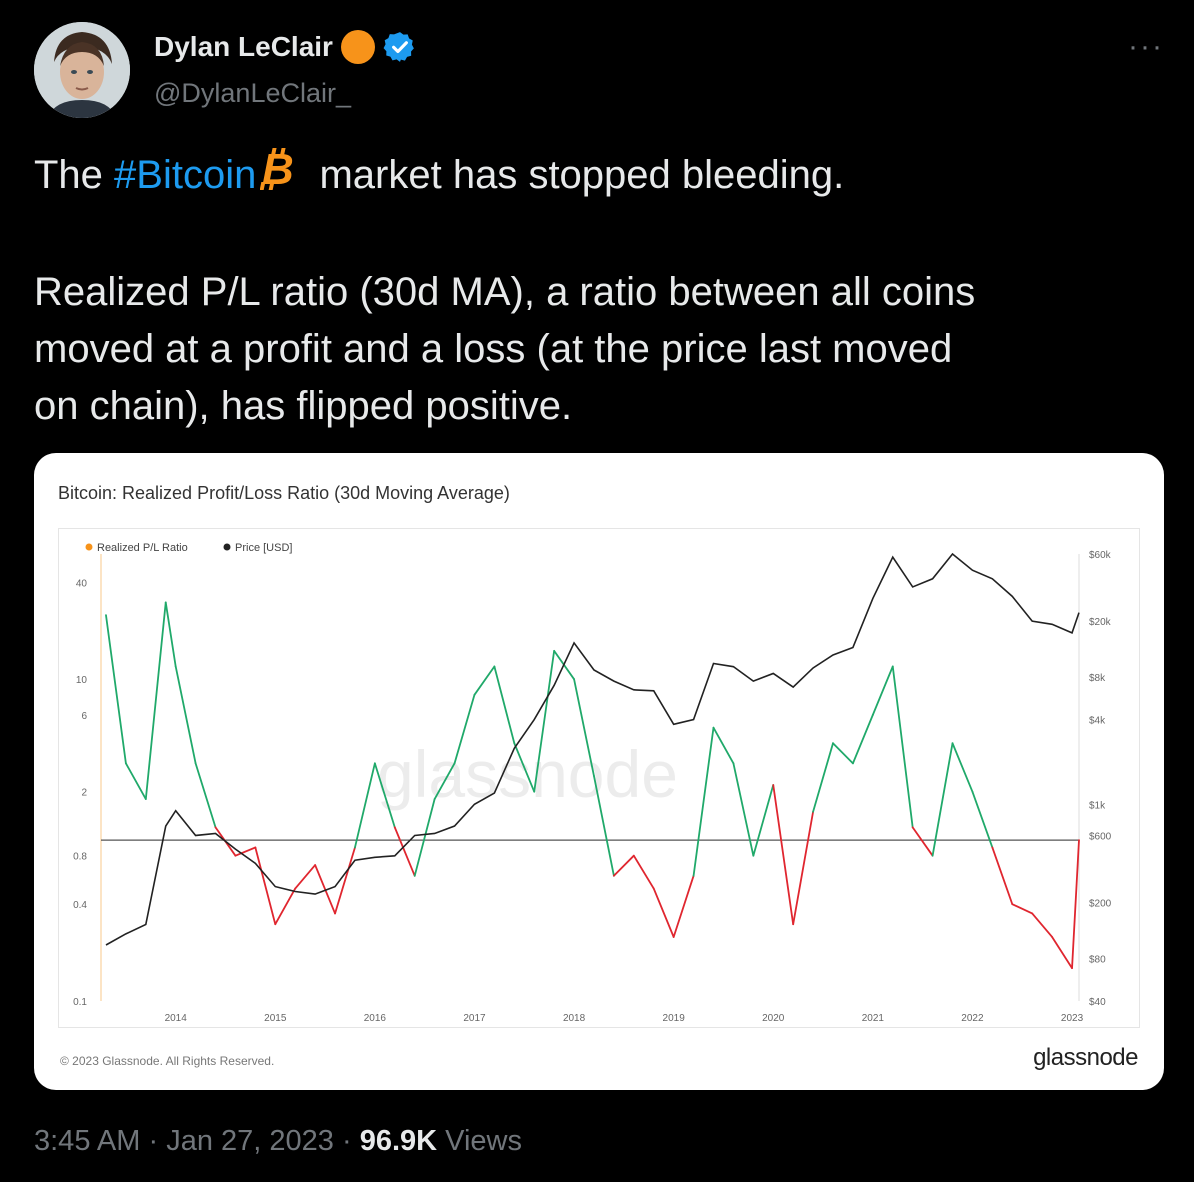  I want to click on glassnode-logo: glassnode, so click(1085, 1057).